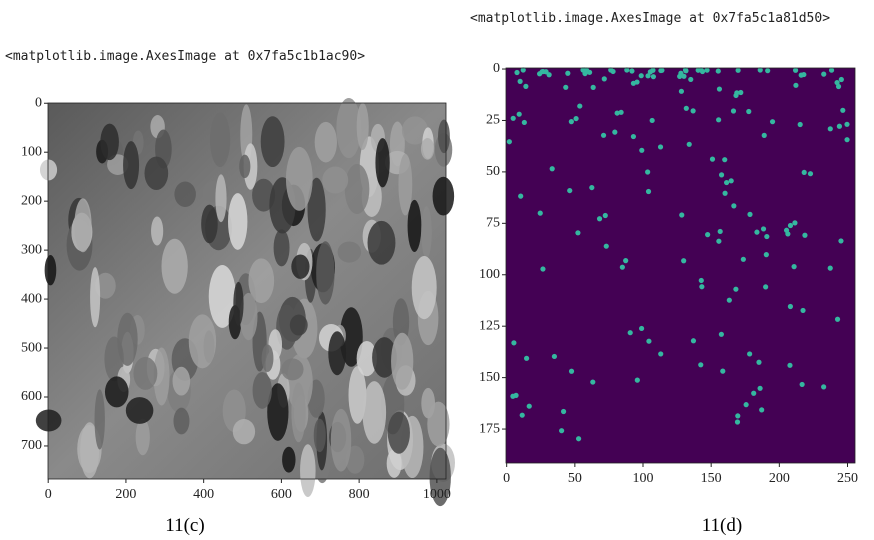  I want to click on x-tick-label: 400, so click(203, 494).